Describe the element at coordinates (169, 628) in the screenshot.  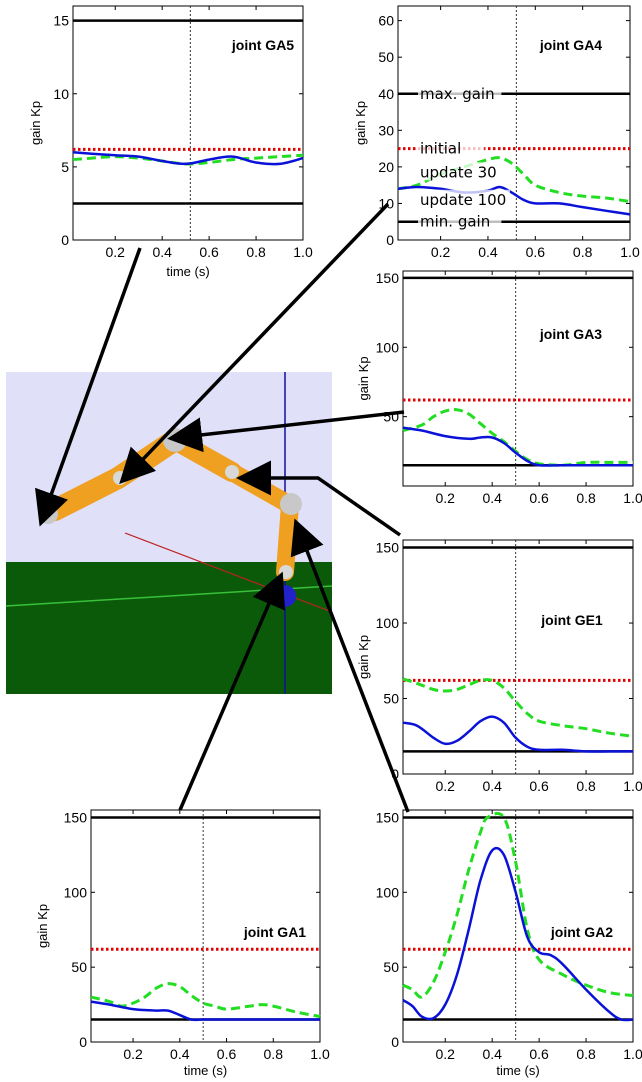
I see `scene-ground` at that location.